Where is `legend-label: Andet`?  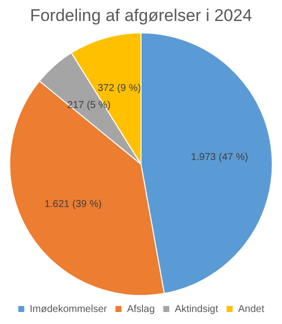 legend-label: Andet is located at coordinates (251, 309).